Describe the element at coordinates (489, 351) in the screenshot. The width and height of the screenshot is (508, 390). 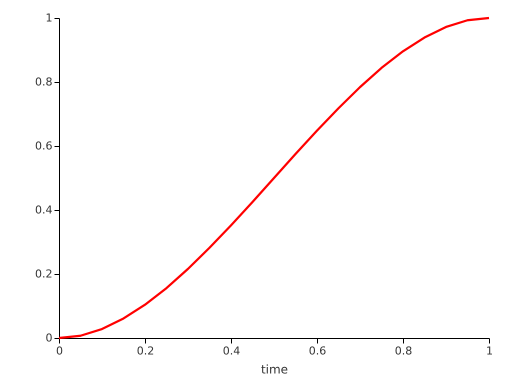
I see `x-tick-label: 1` at that location.